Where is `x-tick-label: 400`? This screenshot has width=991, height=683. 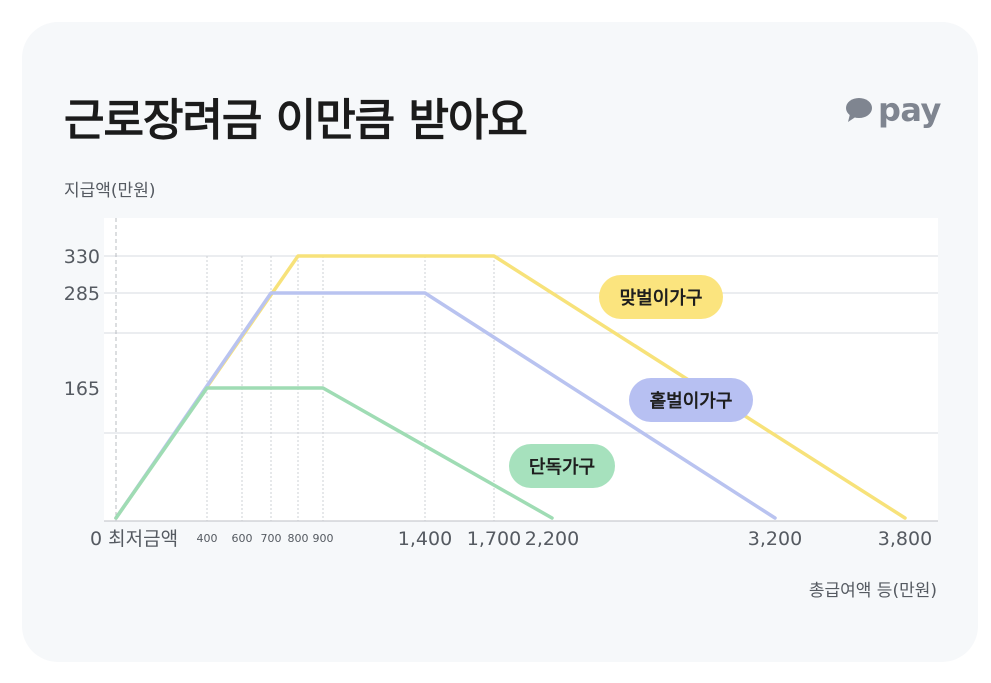 x-tick-label: 400 is located at coordinates (207, 538).